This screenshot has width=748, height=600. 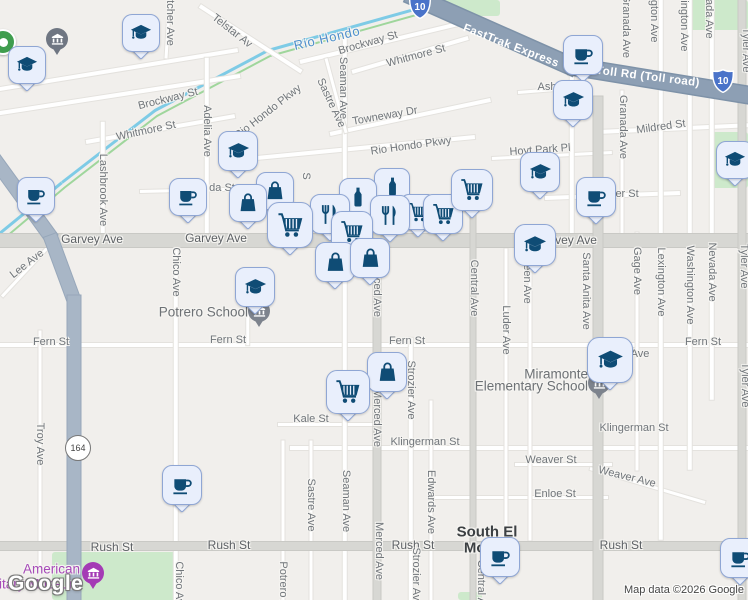 What do you see at coordinates (624, 194) in the screenshot?
I see `street-label: ger St` at bounding box center [624, 194].